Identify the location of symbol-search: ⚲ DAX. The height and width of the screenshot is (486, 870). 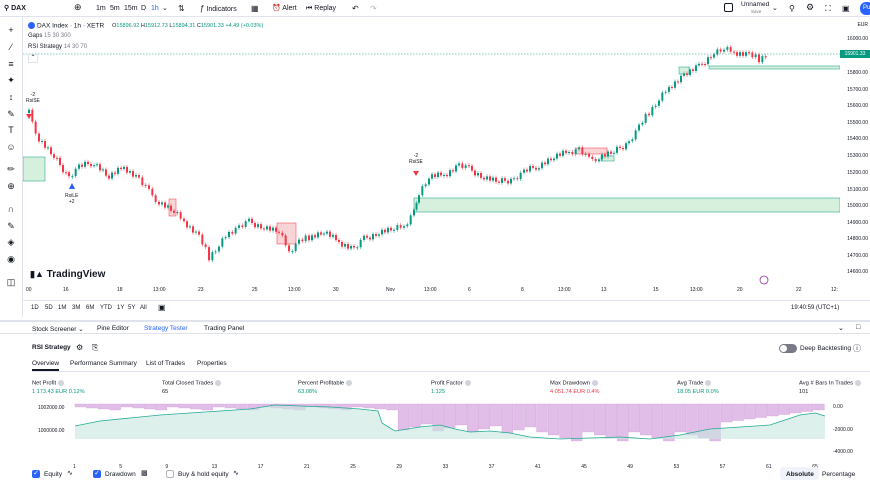
(15, 8).